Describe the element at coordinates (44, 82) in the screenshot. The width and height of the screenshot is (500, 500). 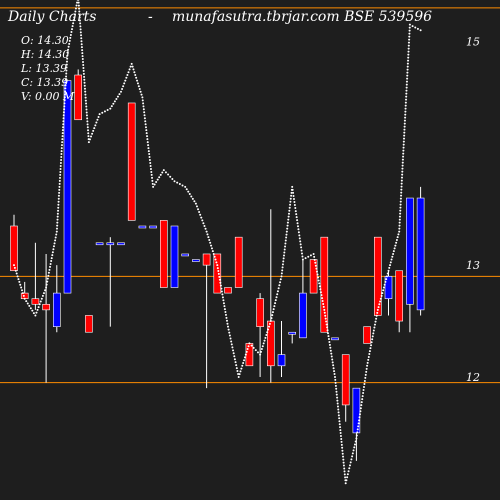
I see `close-value: C: 13.39` at that location.